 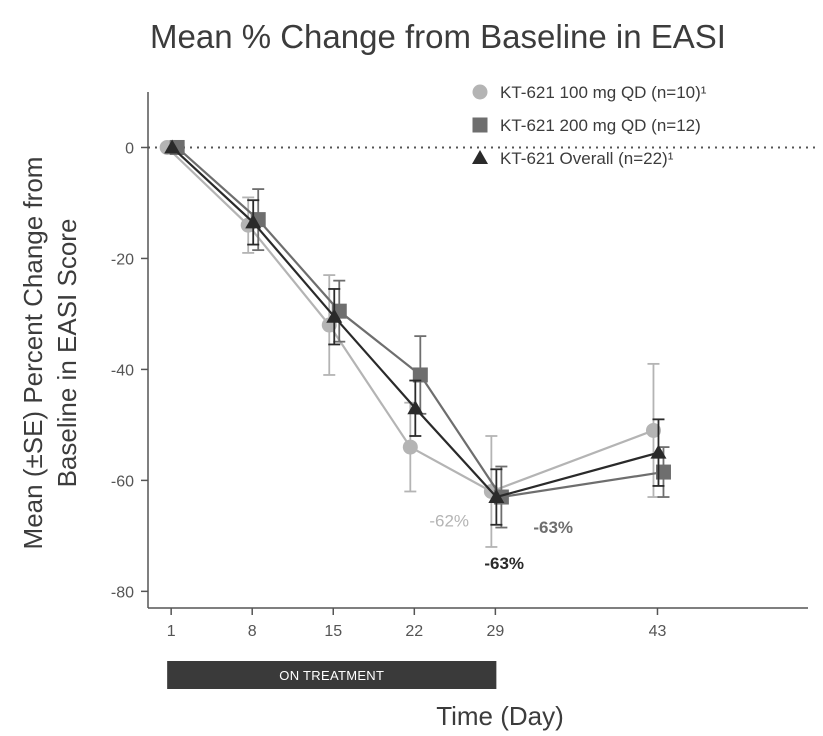 I want to click on y-tick-label: -60, so click(x=122, y=481).